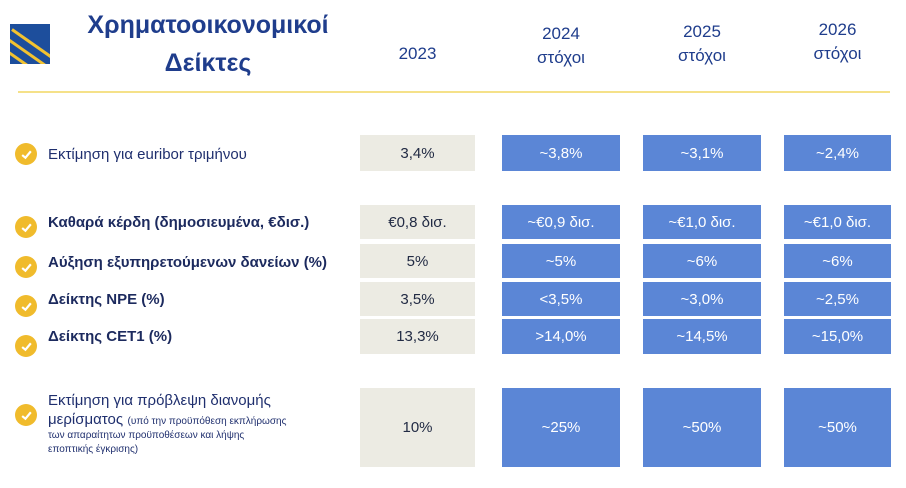 The image size is (906, 488). What do you see at coordinates (837, 261) in the screenshot?
I see `cell-loan-growth-2026: ~6%` at bounding box center [837, 261].